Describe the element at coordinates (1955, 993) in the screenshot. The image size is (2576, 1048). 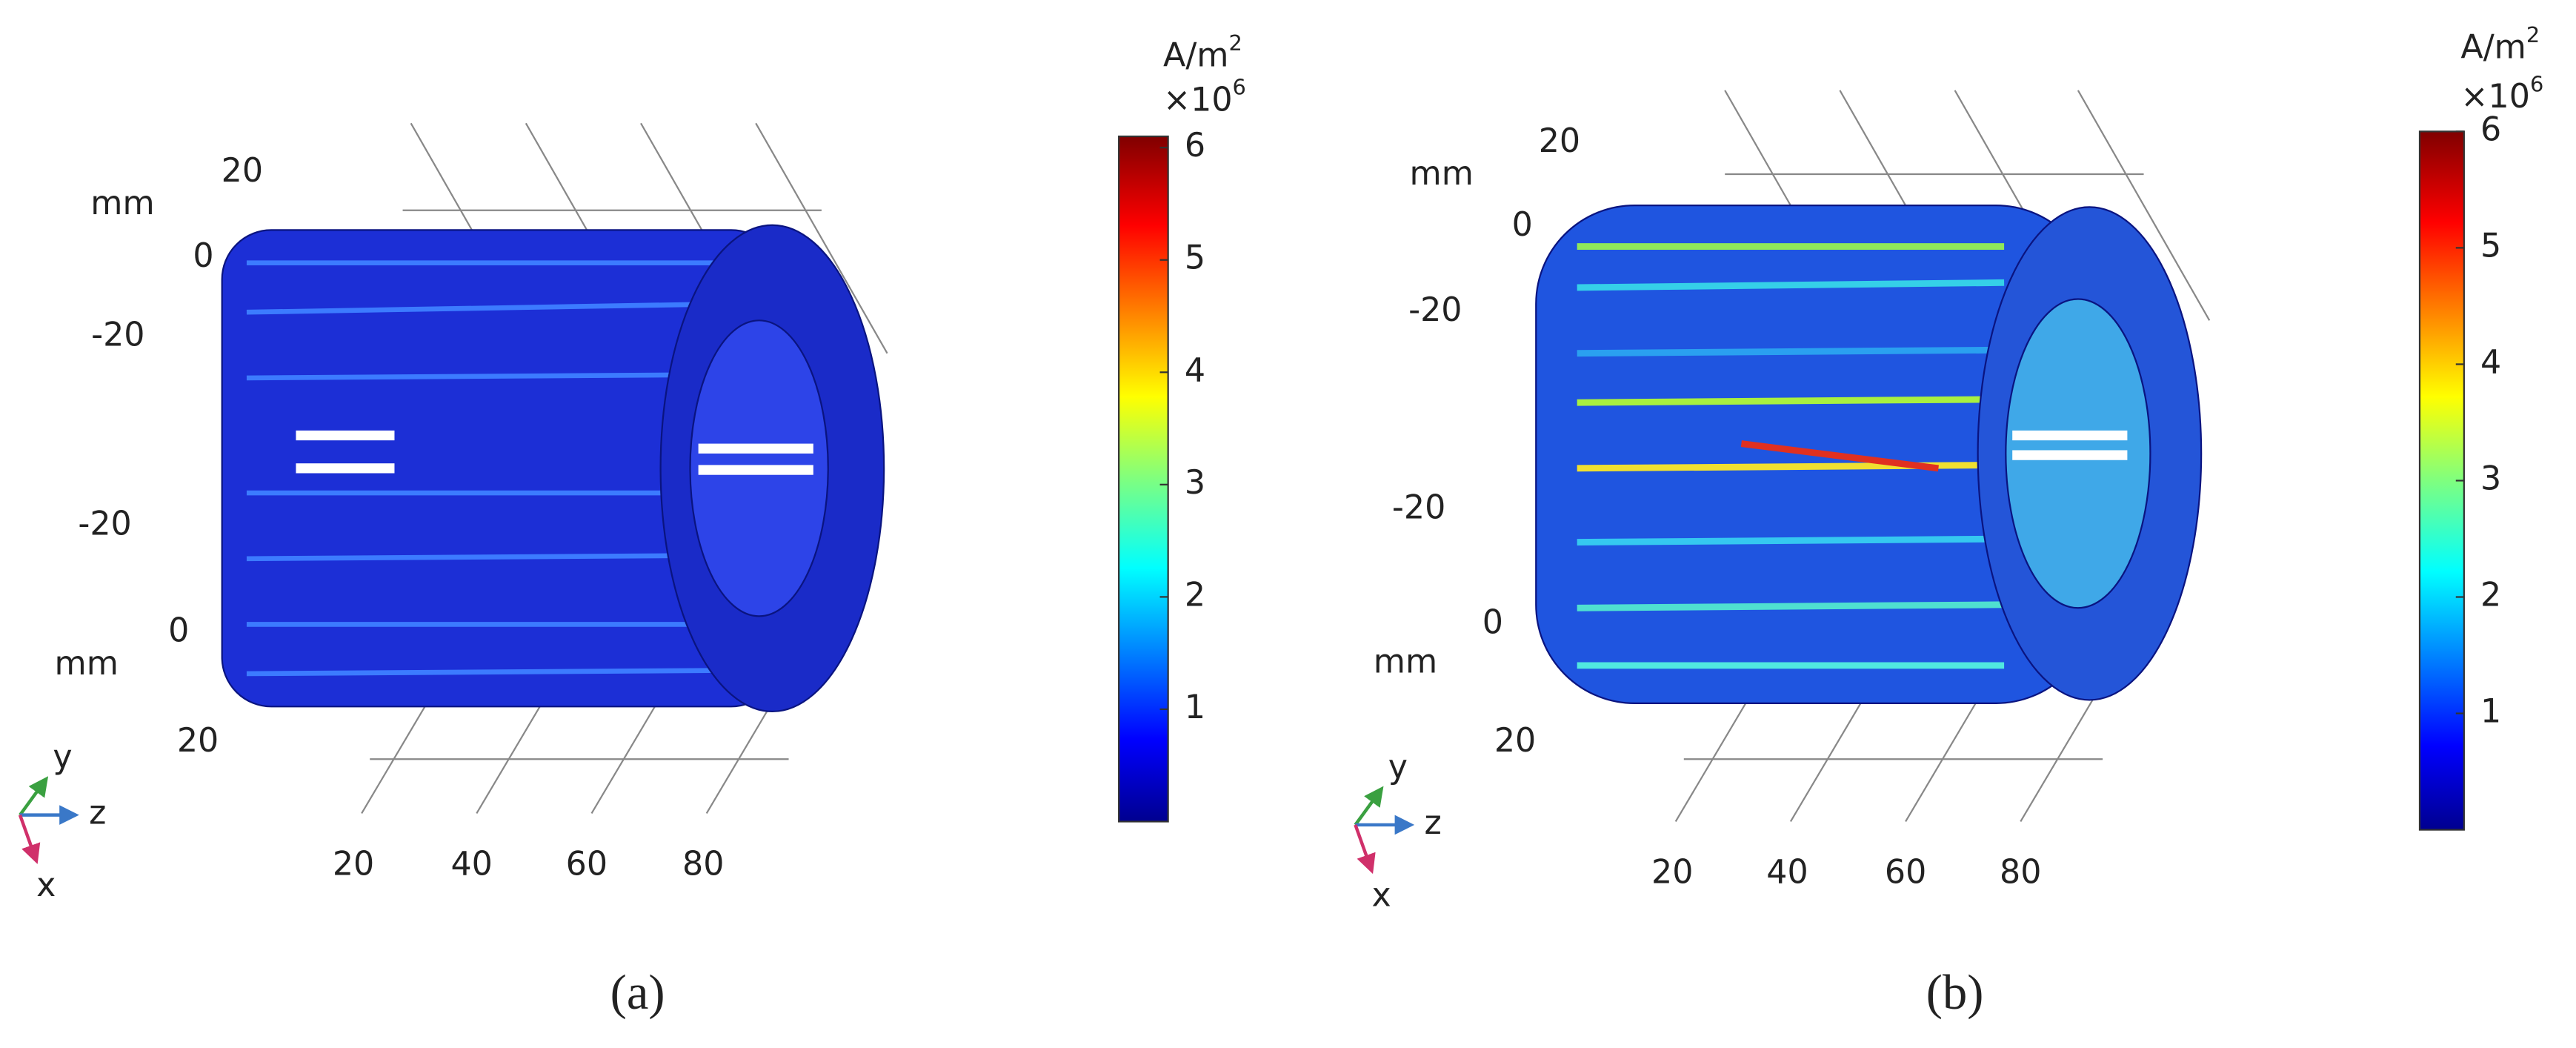
I see `panel-caption: (b)` at that location.